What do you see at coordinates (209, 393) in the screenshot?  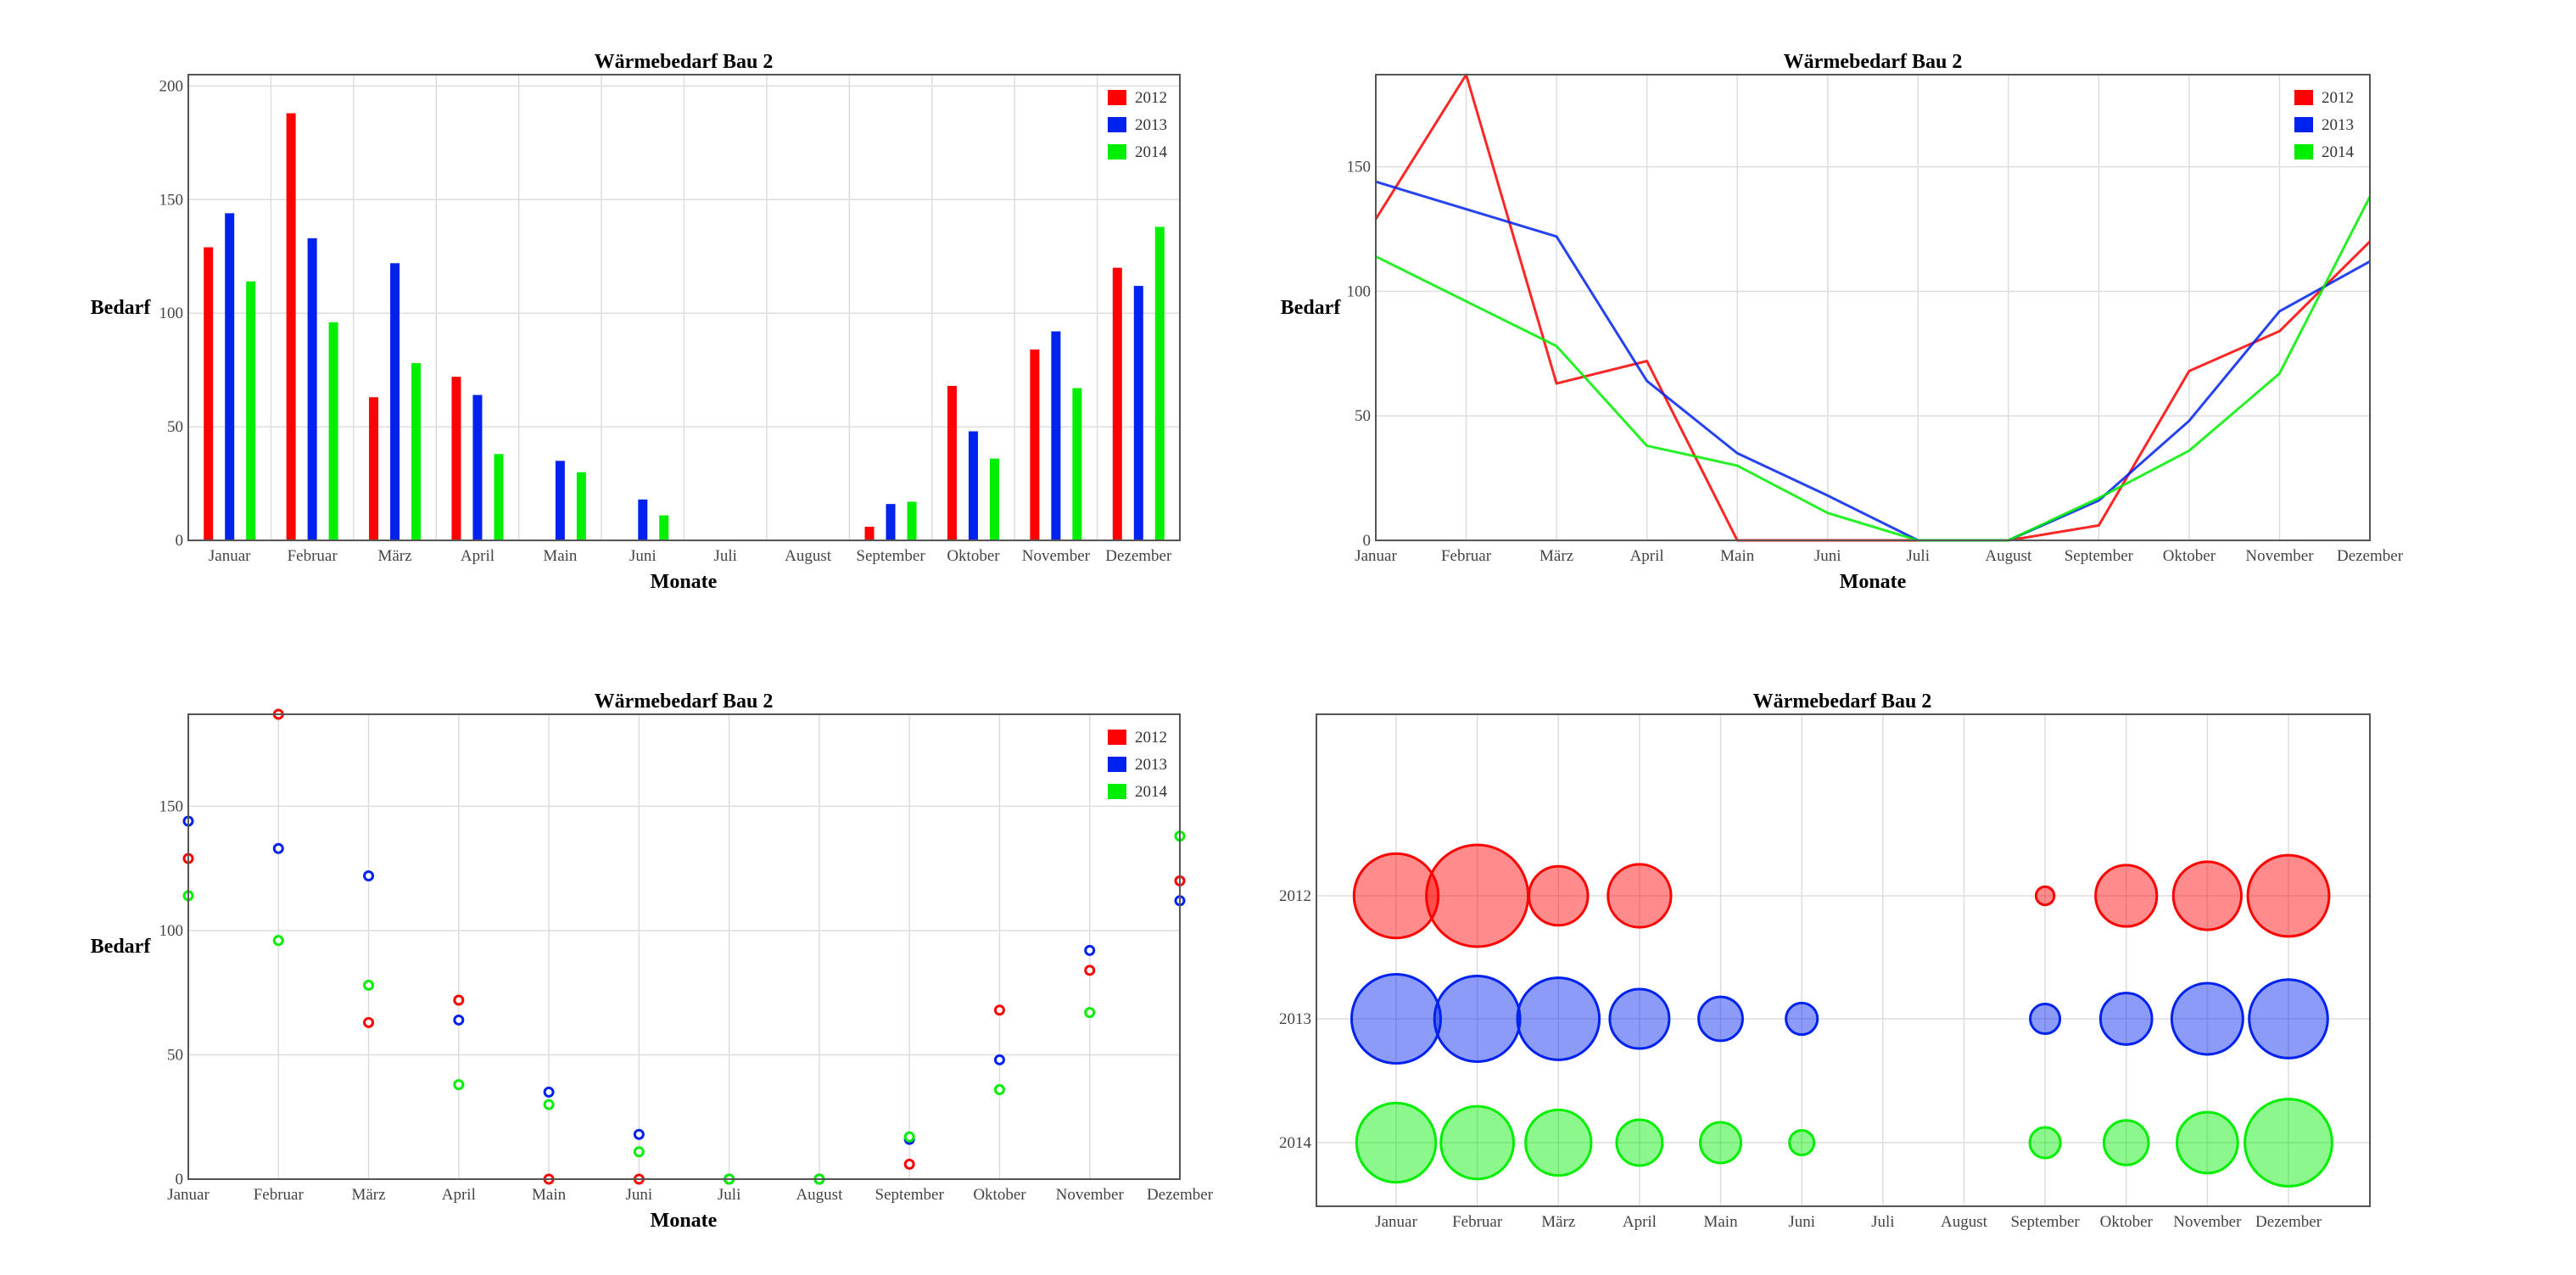 I see `bar-2012-januar` at bounding box center [209, 393].